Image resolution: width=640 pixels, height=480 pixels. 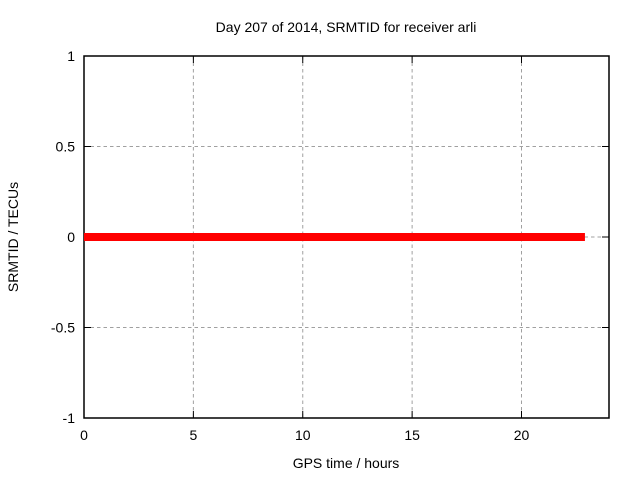 I want to click on y-tick-label: -0.5, so click(x=63, y=328).